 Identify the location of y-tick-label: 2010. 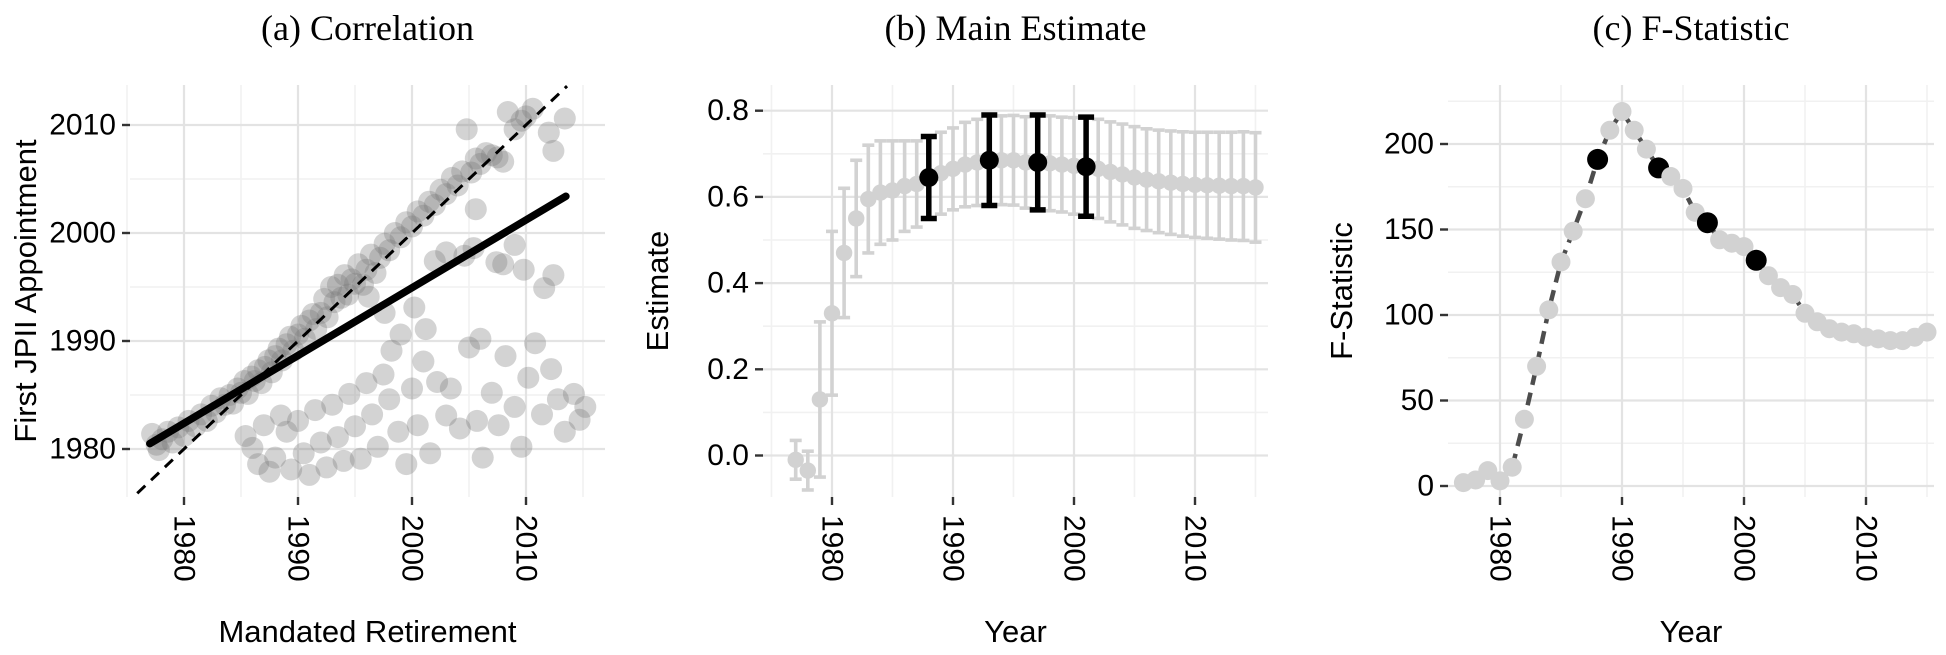
(82, 125).